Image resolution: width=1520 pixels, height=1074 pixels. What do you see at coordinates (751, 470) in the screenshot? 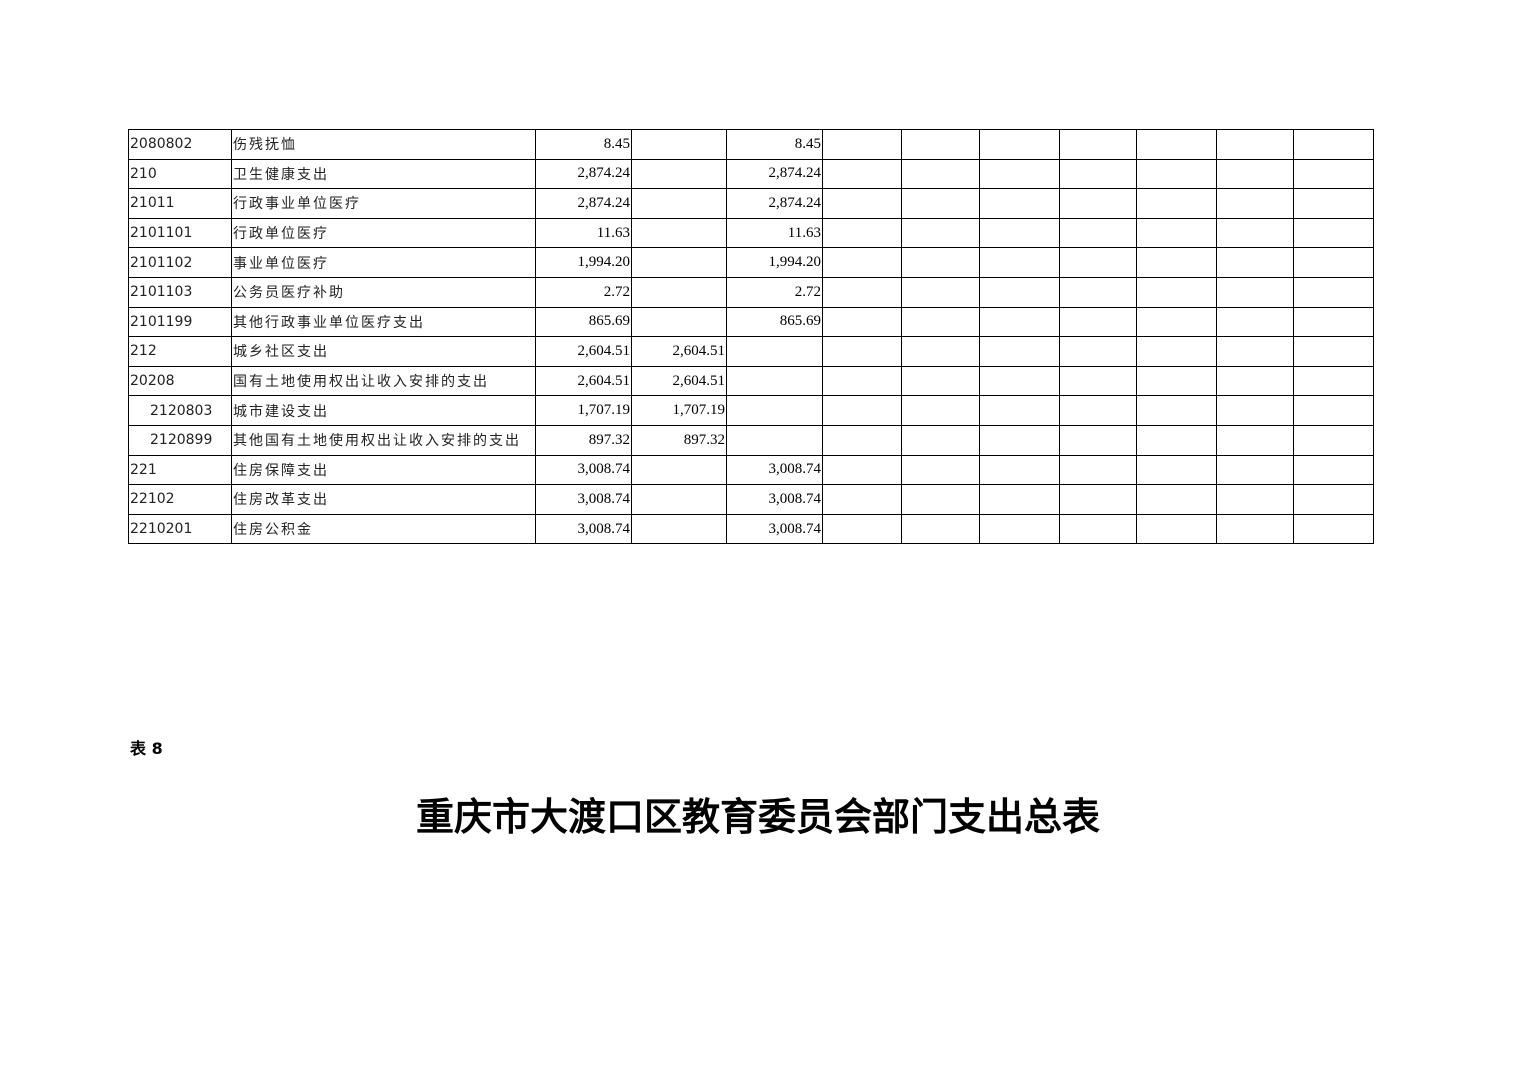
I see `table-row: 221 住房保障支出 3,008.74 3,008.74` at bounding box center [751, 470].